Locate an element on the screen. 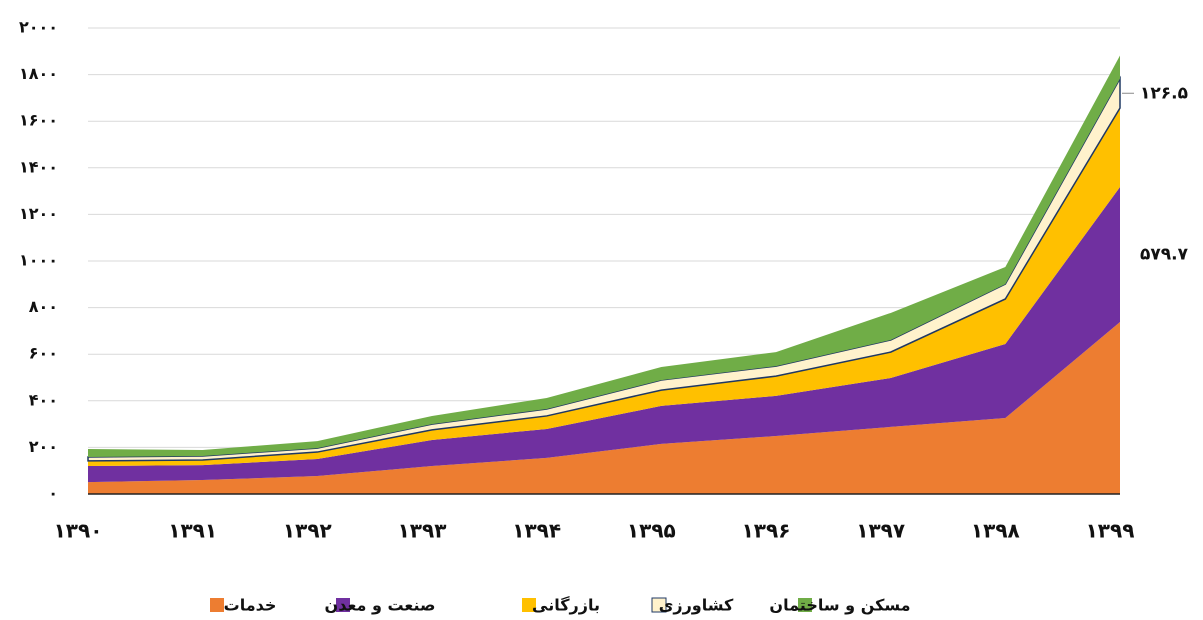 This screenshot has width=1203, height=620. y-tick-label: ۲۰۰ is located at coordinates (43, 446).